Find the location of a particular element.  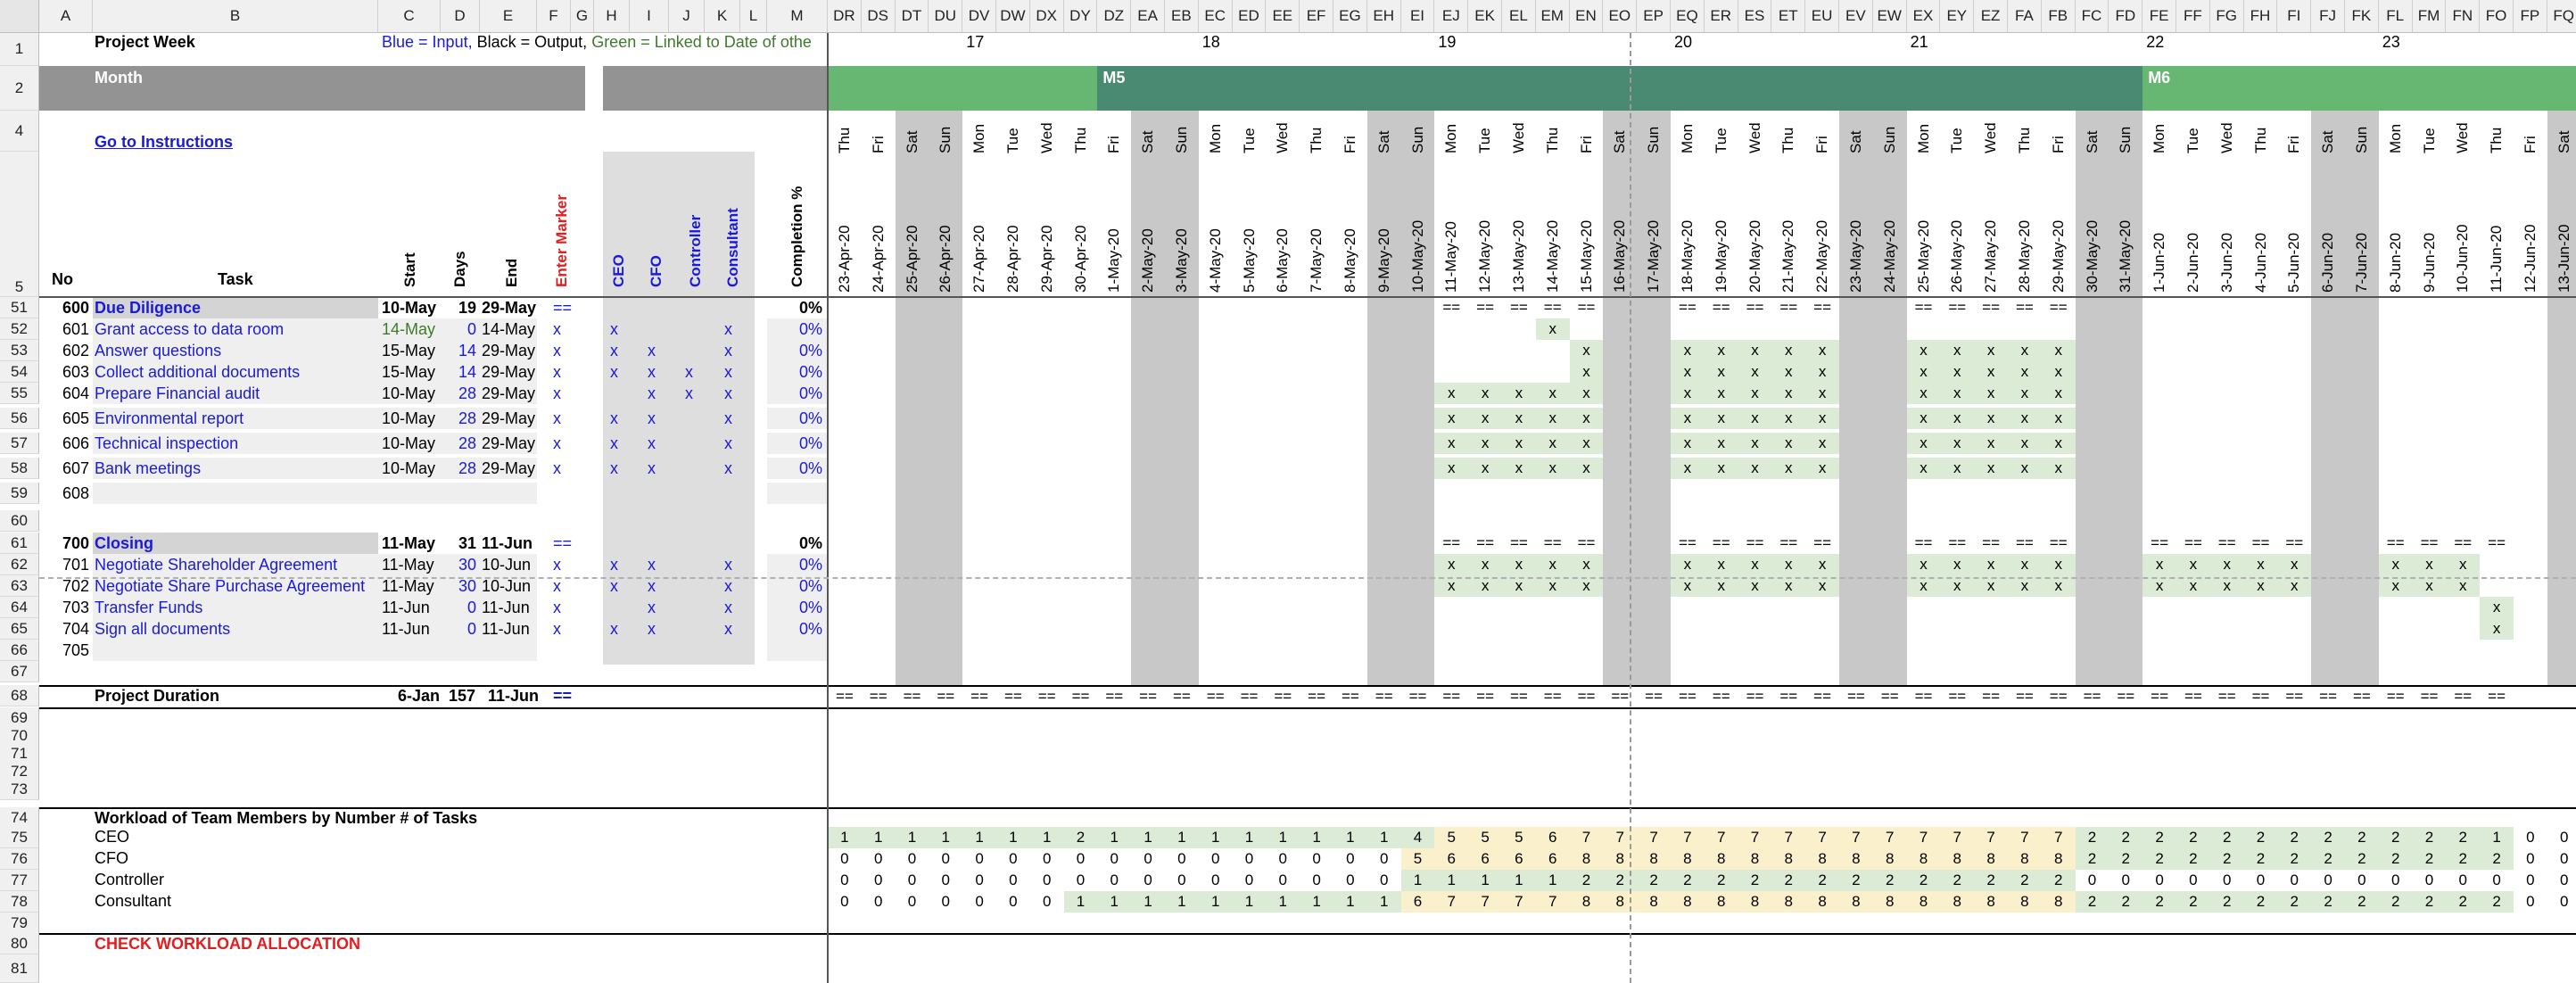

task-end: 10-Jun is located at coordinates (507, 586).